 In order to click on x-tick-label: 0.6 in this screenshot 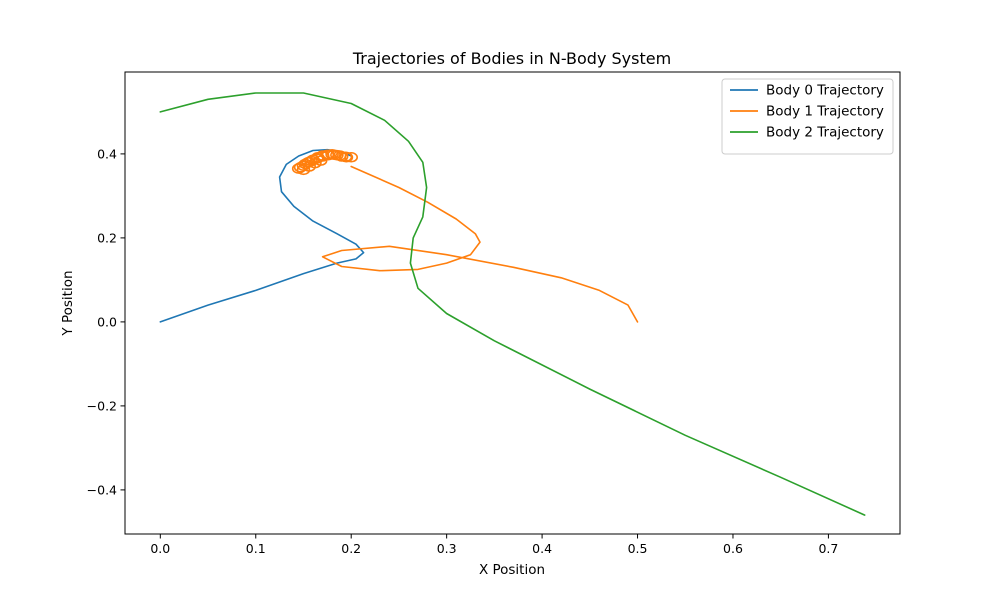, I will do `click(733, 548)`.